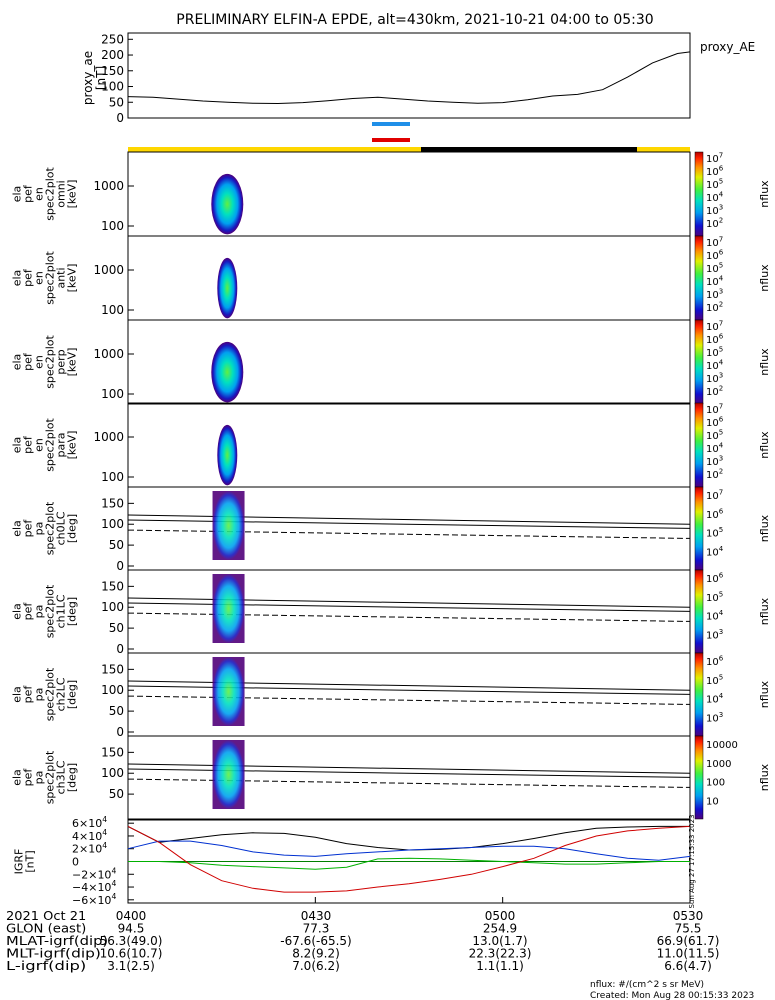  What do you see at coordinates (714, 327) in the screenshot?
I see `spec-colorbar-label: 10⁷` at bounding box center [714, 327].